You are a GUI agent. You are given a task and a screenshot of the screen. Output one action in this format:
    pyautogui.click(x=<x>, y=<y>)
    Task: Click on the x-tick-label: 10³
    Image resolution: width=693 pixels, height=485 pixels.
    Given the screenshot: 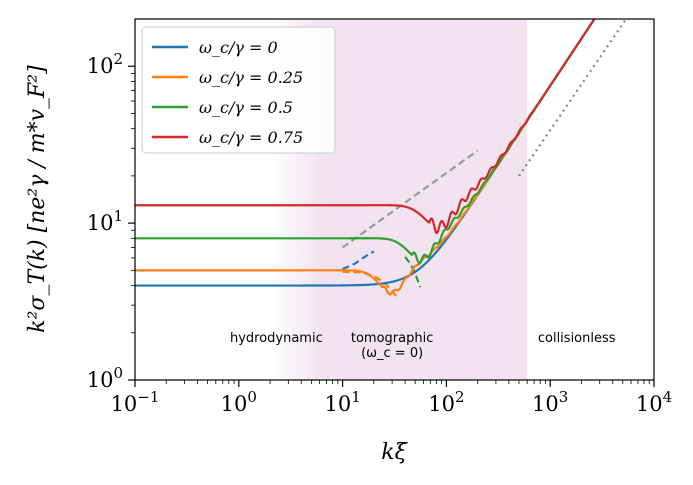 What is the action you would take?
    pyautogui.click(x=550, y=402)
    